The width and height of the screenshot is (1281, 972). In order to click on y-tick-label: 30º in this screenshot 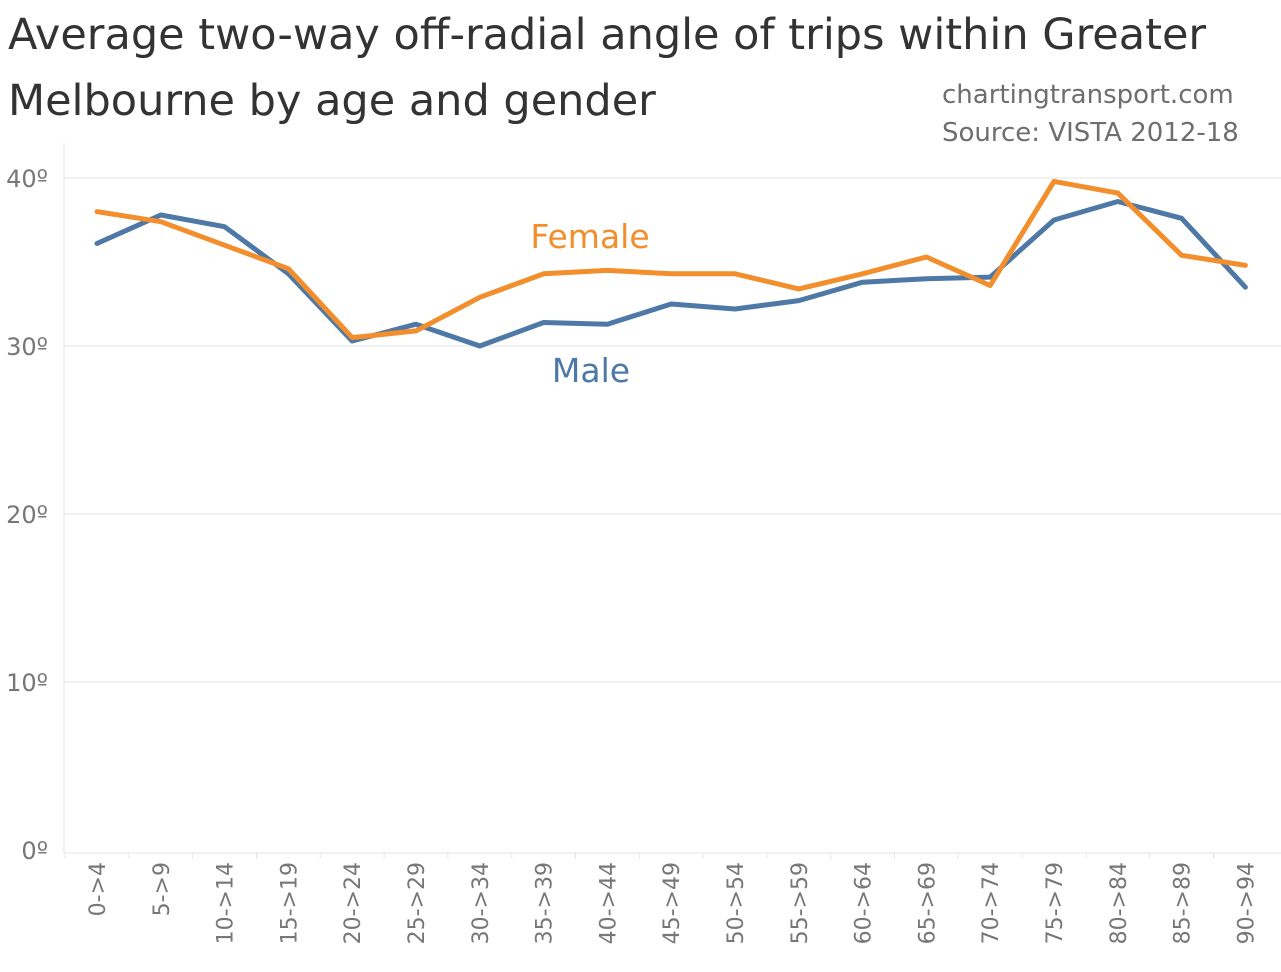, I will do `click(27, 347)`.